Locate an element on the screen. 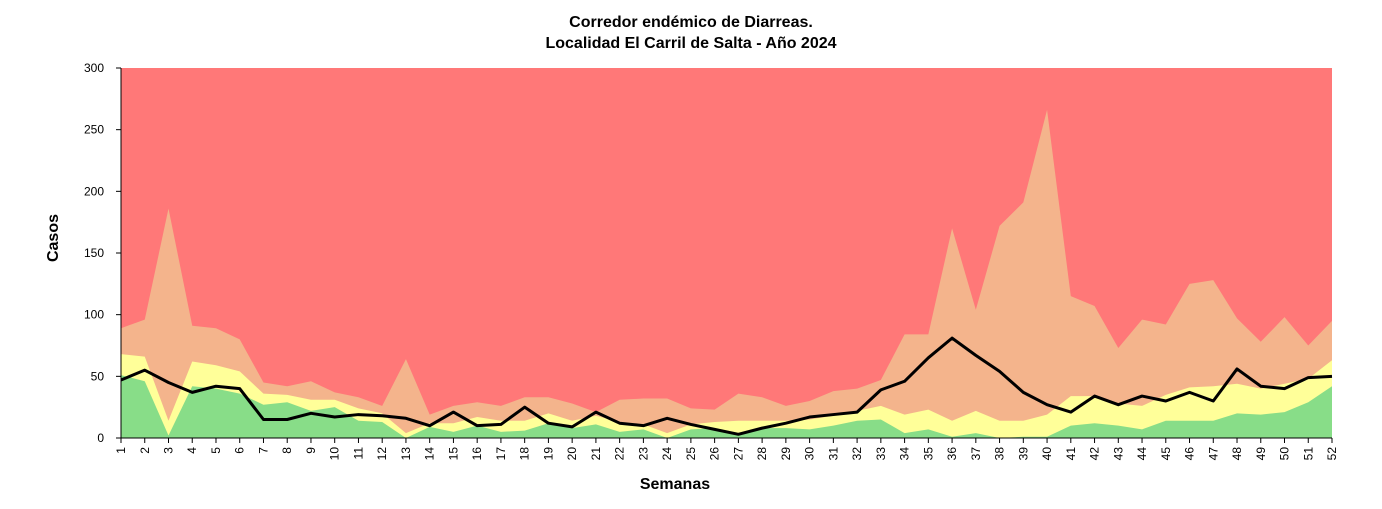  chart-title: Corredor endémico de Diarreas. is located at coordinates (691, 22).